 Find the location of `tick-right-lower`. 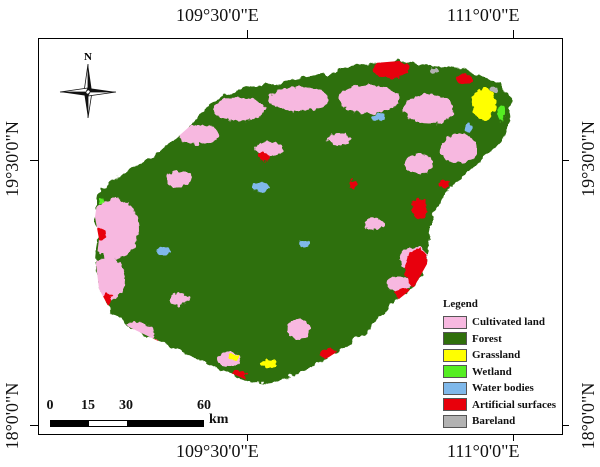

tick-right-lower is located at coordinates (566, 425).